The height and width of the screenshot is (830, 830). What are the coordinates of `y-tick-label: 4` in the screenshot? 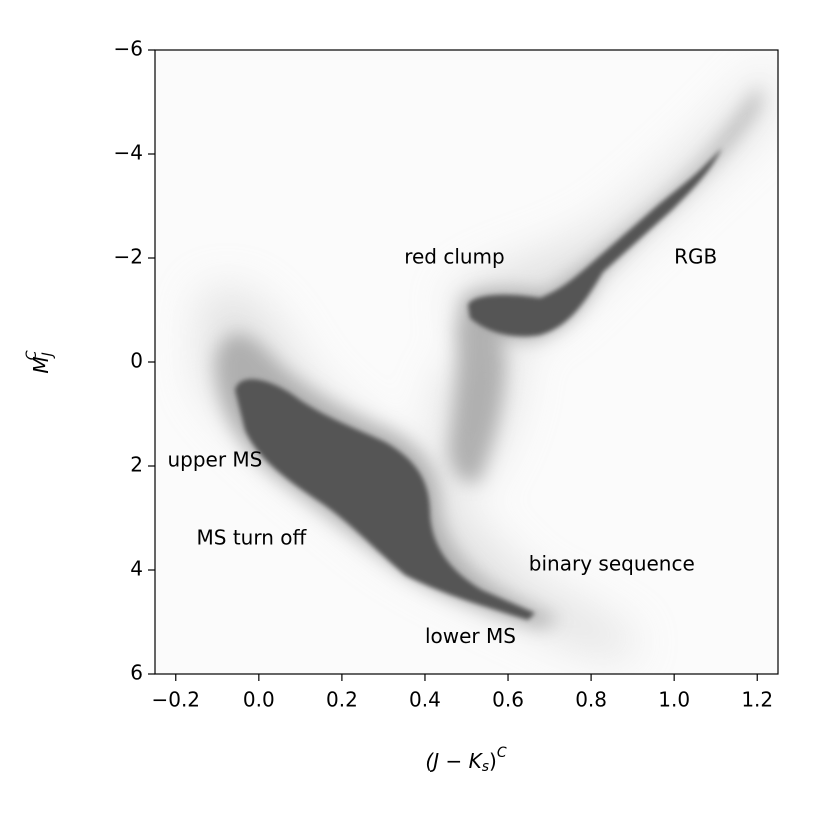 It's located at (136, 569).